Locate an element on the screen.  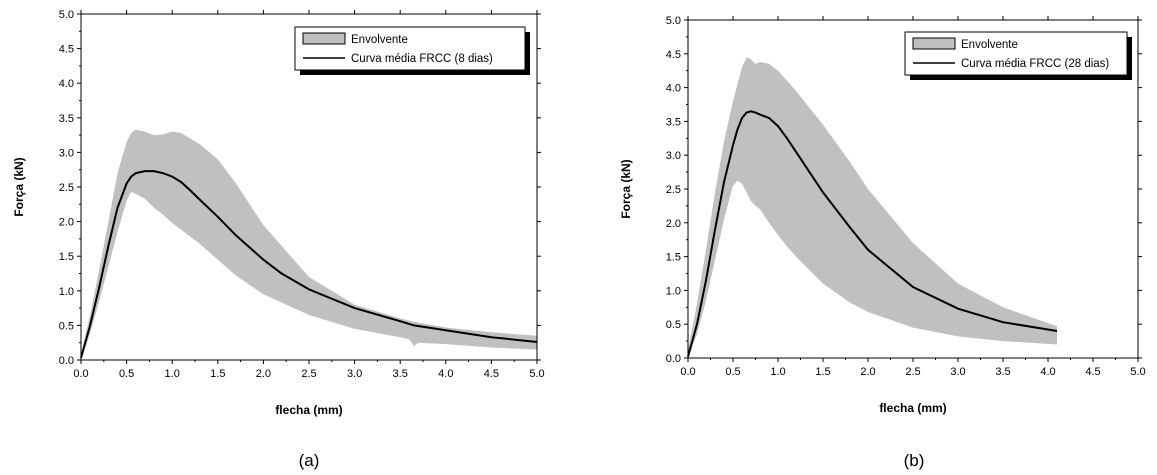
legend-label-mean: Curva média FRCC (28 dias) is located at coordinates (1035, 64).